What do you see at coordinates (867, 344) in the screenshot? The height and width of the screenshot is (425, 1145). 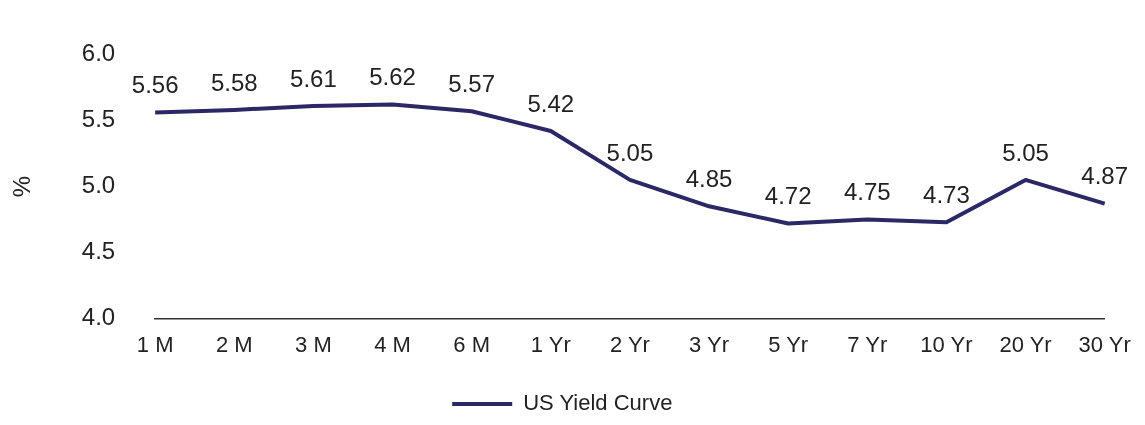 I see `x-tick-label: 7 Yr` at bounding box center [867, 344].